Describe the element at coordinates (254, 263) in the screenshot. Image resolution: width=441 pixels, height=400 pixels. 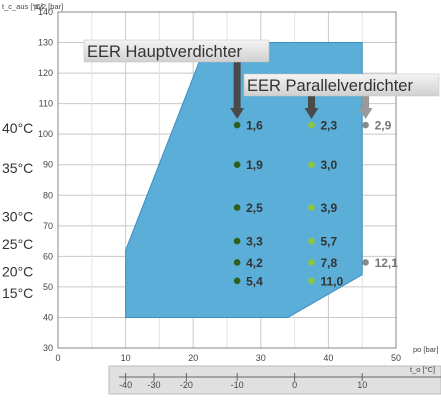
I see `data-label: 4,2` at that location.